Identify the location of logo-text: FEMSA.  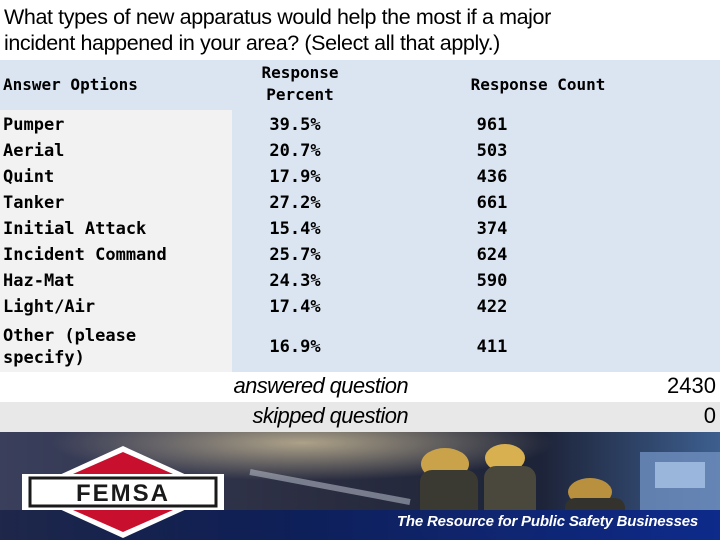
(123, 493).